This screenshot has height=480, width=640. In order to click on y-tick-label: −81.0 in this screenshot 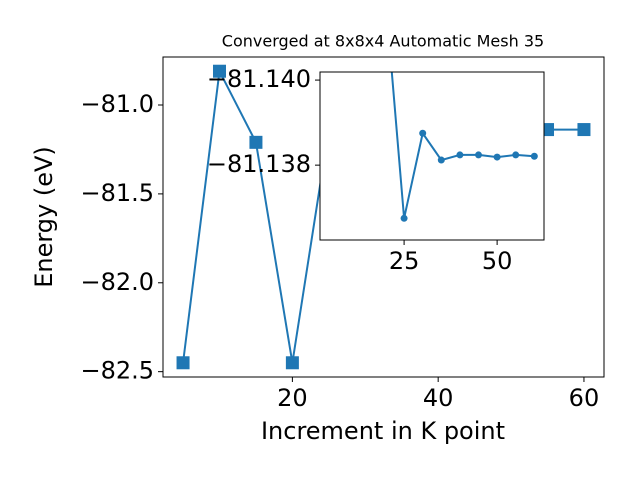, I will do `click(117, 104)`.